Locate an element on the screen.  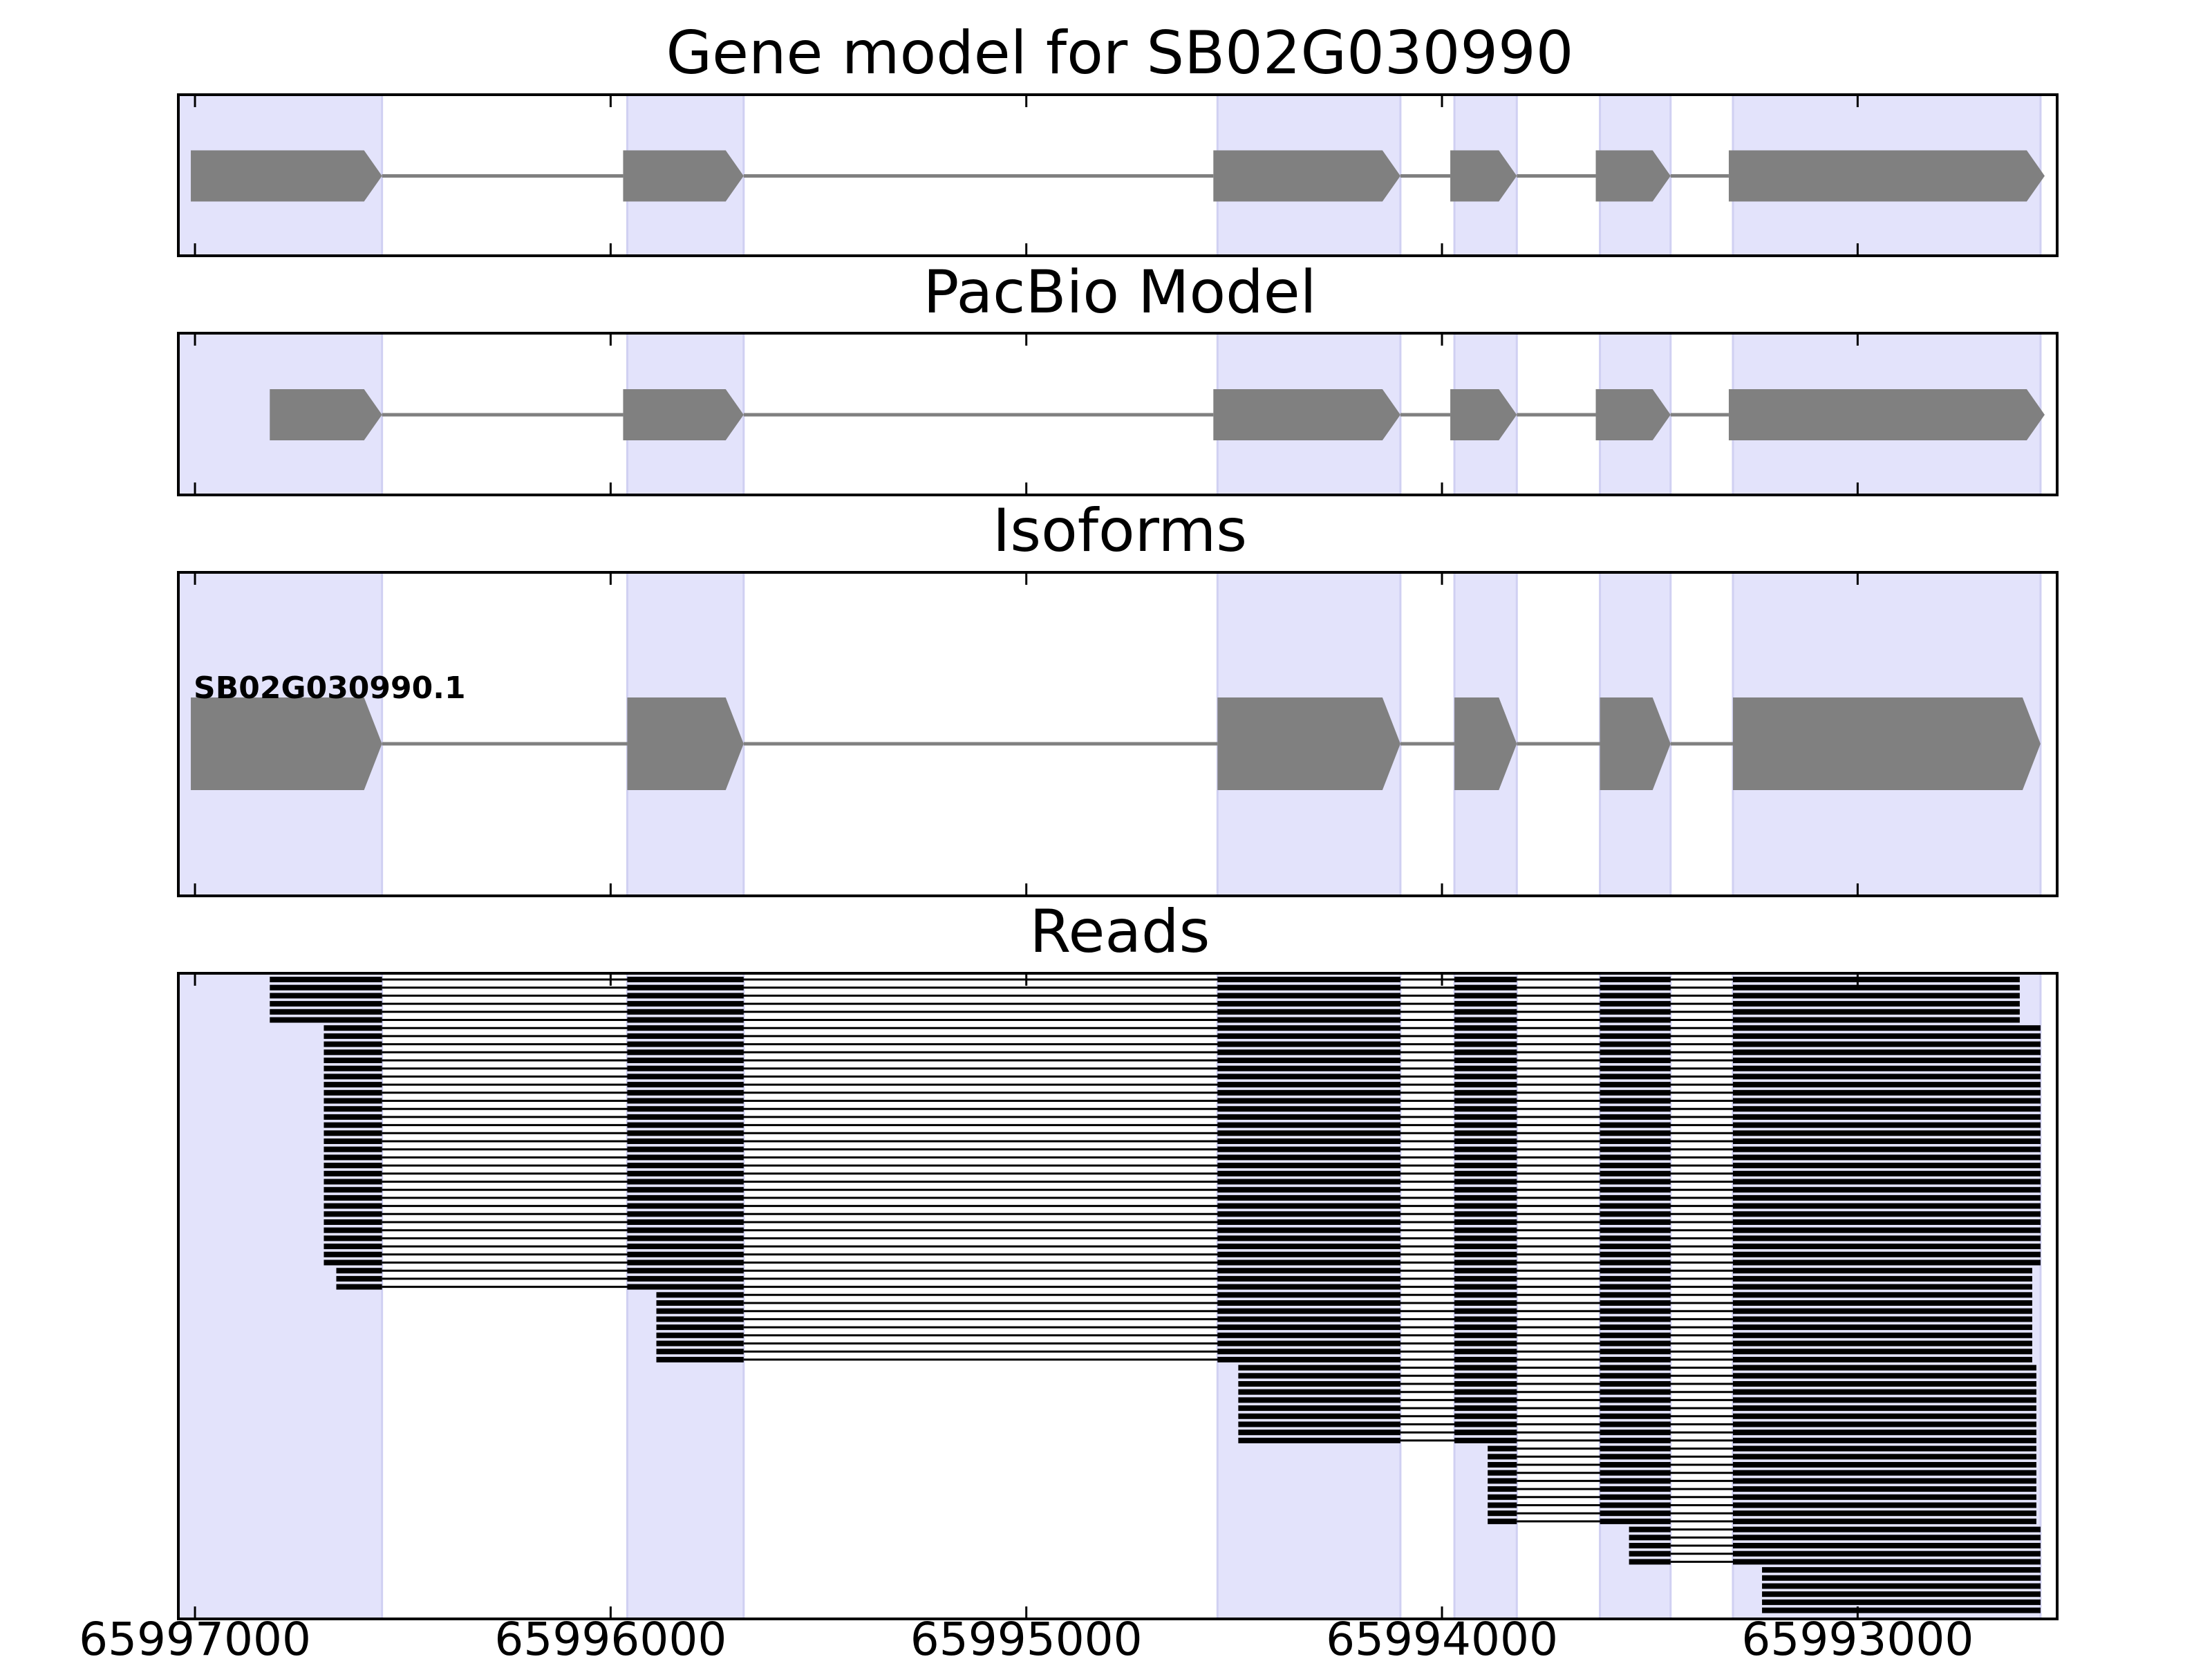
x-tick-label: 65995000 is located at coordinates (1026, 1636).